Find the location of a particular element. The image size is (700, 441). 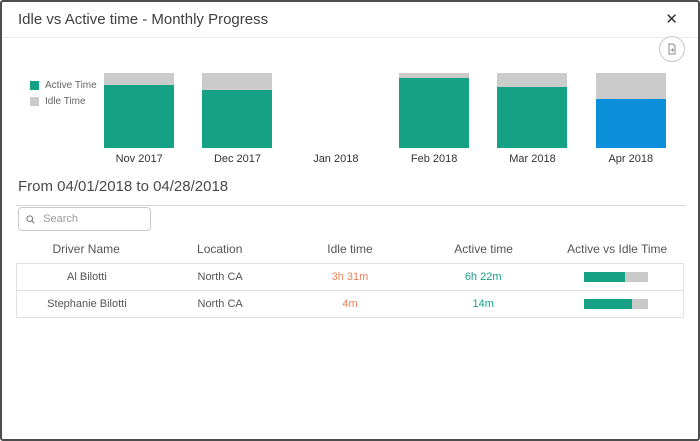

export-button is located at coordinates (672, 49).